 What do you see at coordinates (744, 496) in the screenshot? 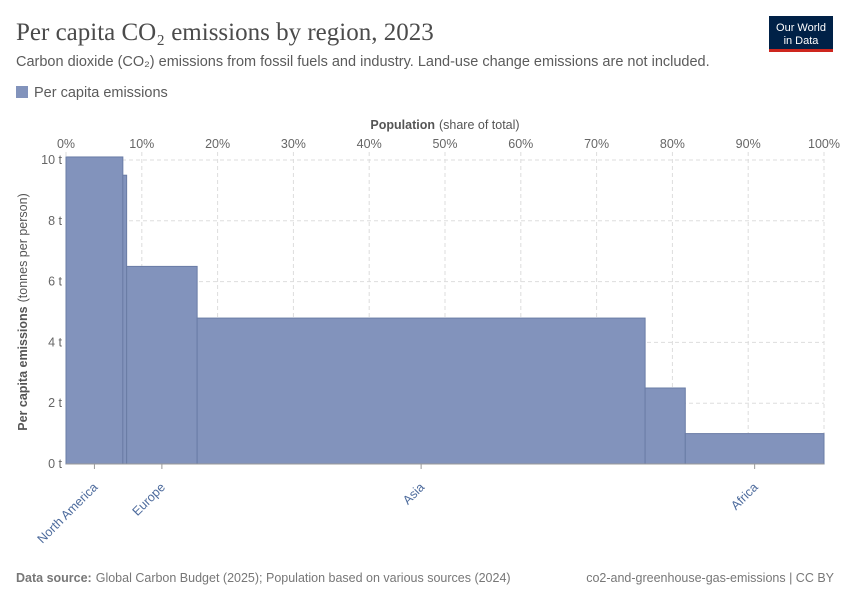
I see `category-label: Africa` at bounding box center [744, 496].